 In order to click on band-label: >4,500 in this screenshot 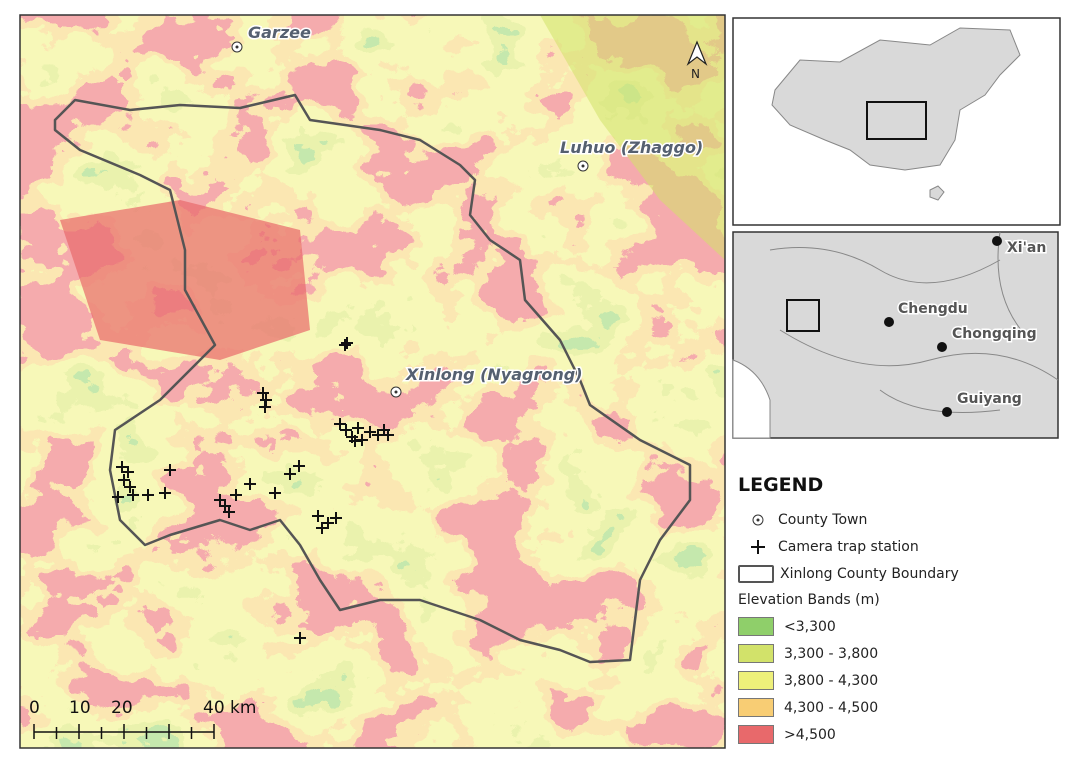, I will do `click(810, 734)`.